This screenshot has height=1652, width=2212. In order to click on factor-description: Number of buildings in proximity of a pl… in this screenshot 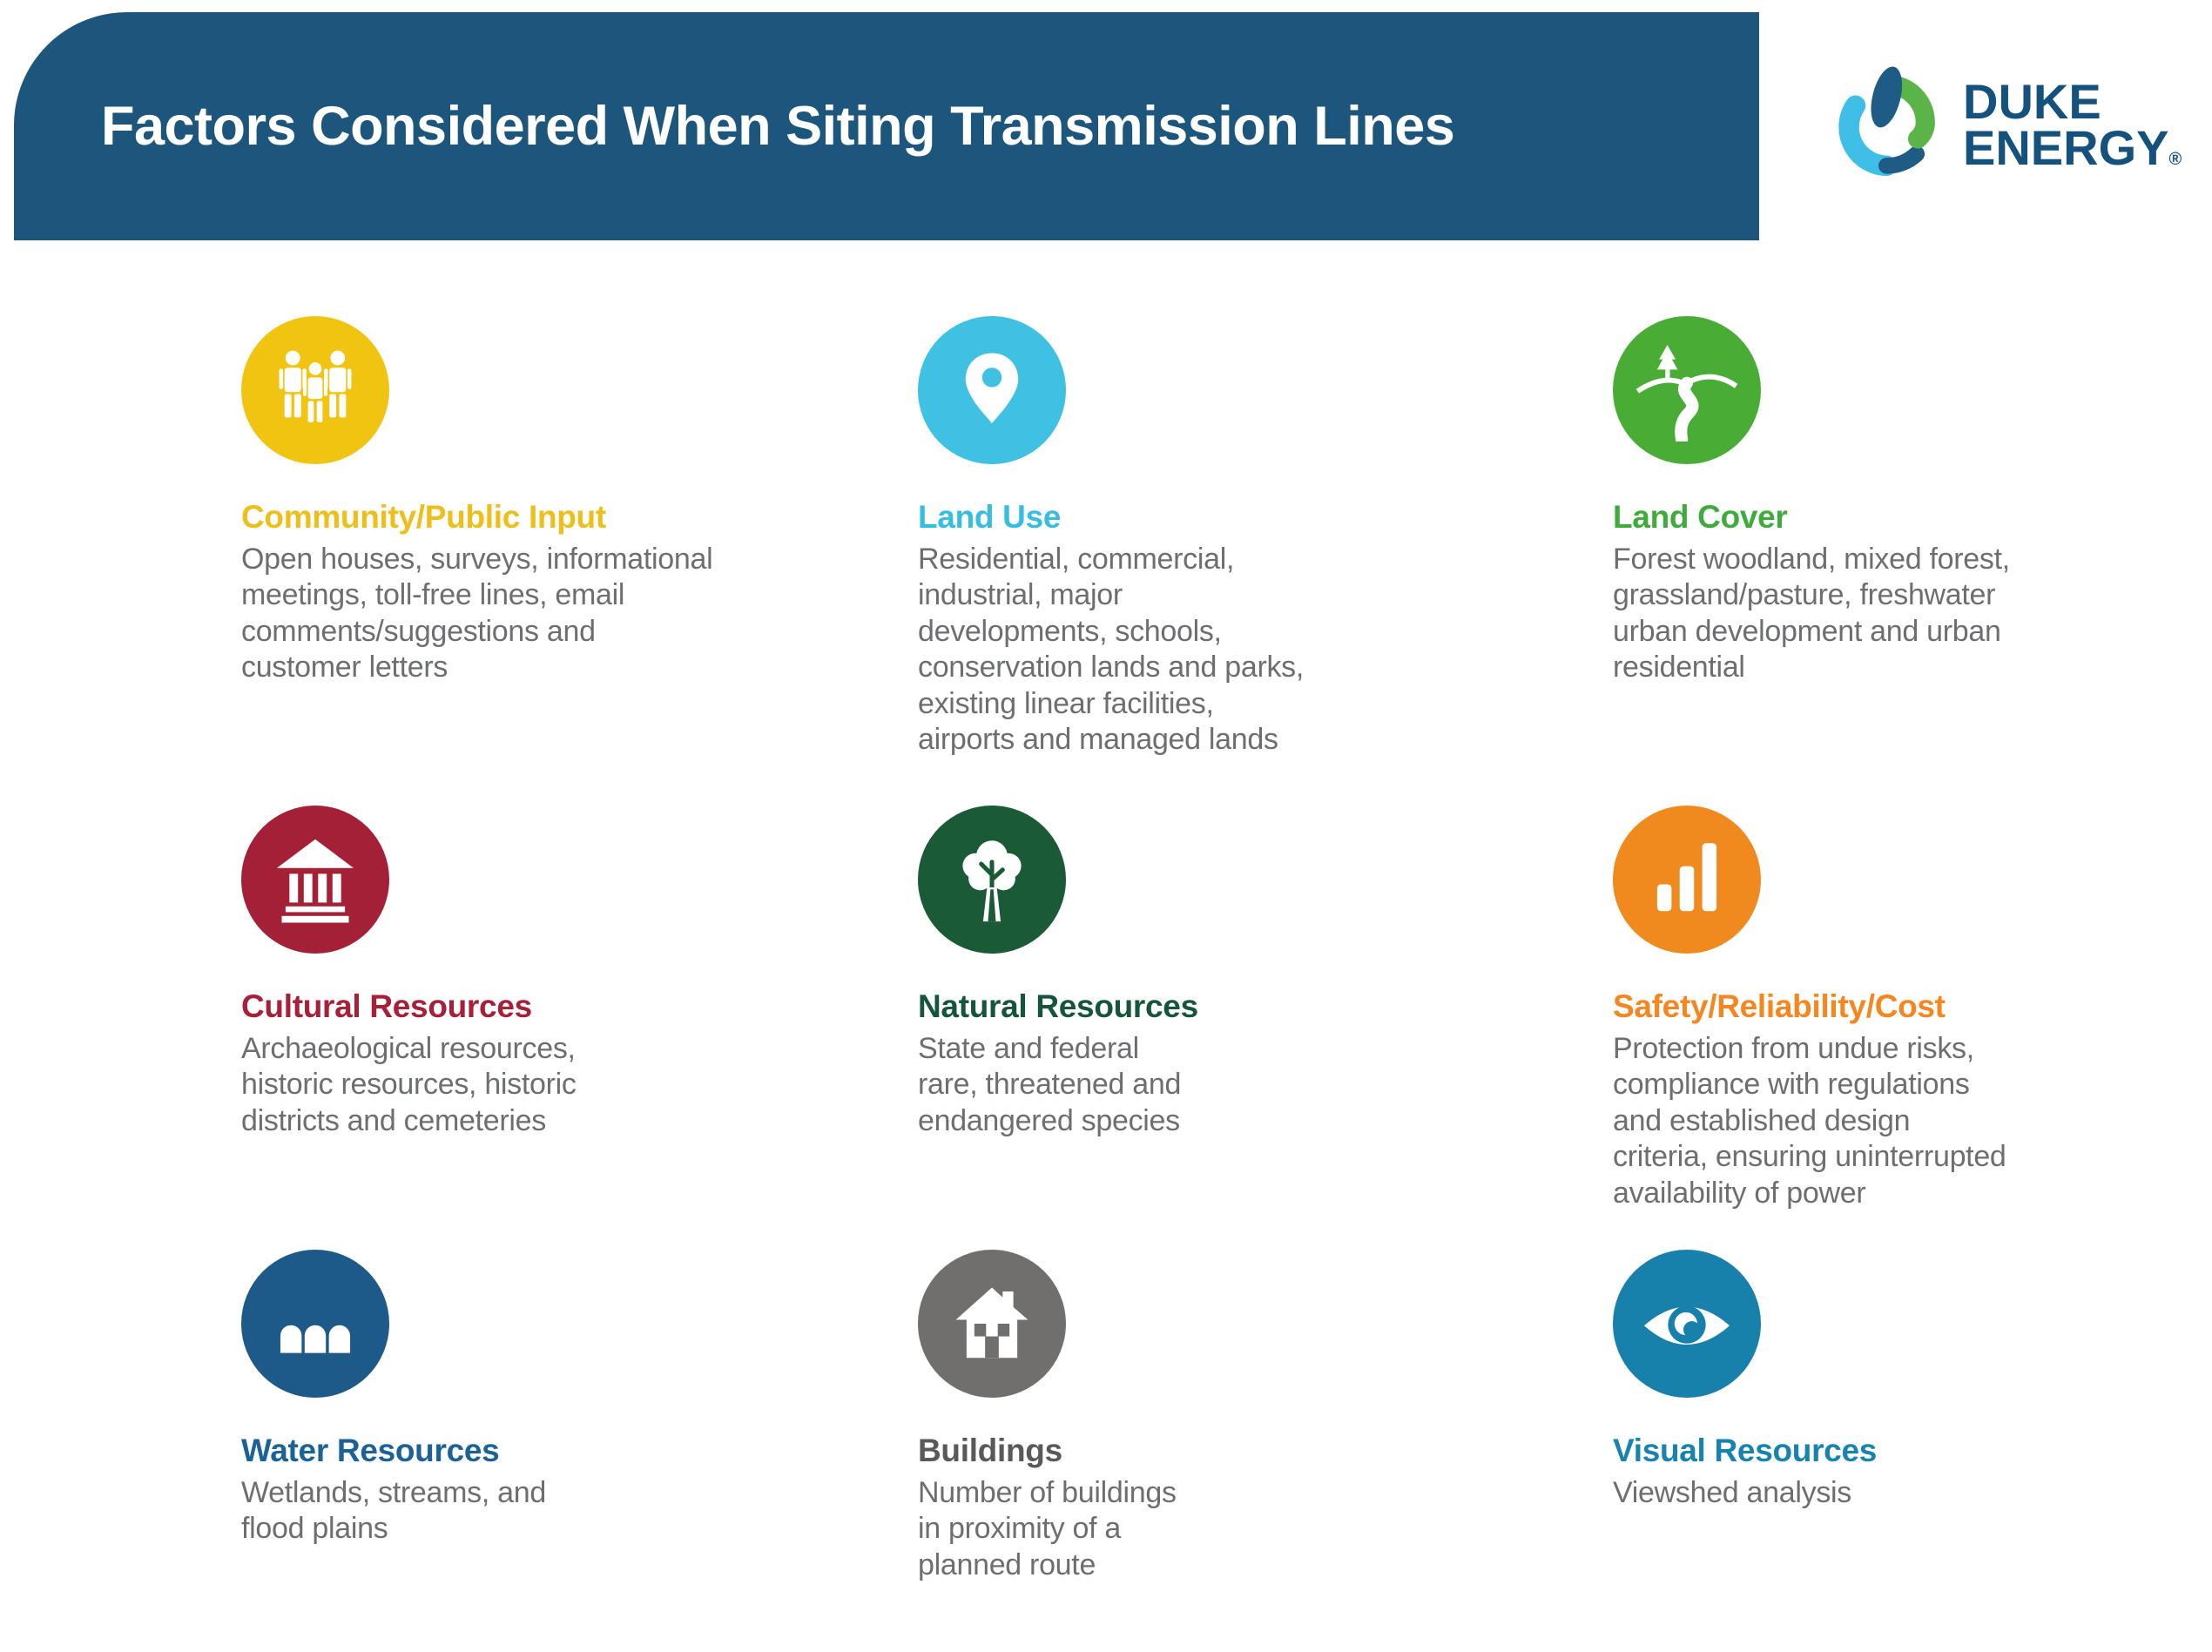, I will do `click(1048, 1528)`.